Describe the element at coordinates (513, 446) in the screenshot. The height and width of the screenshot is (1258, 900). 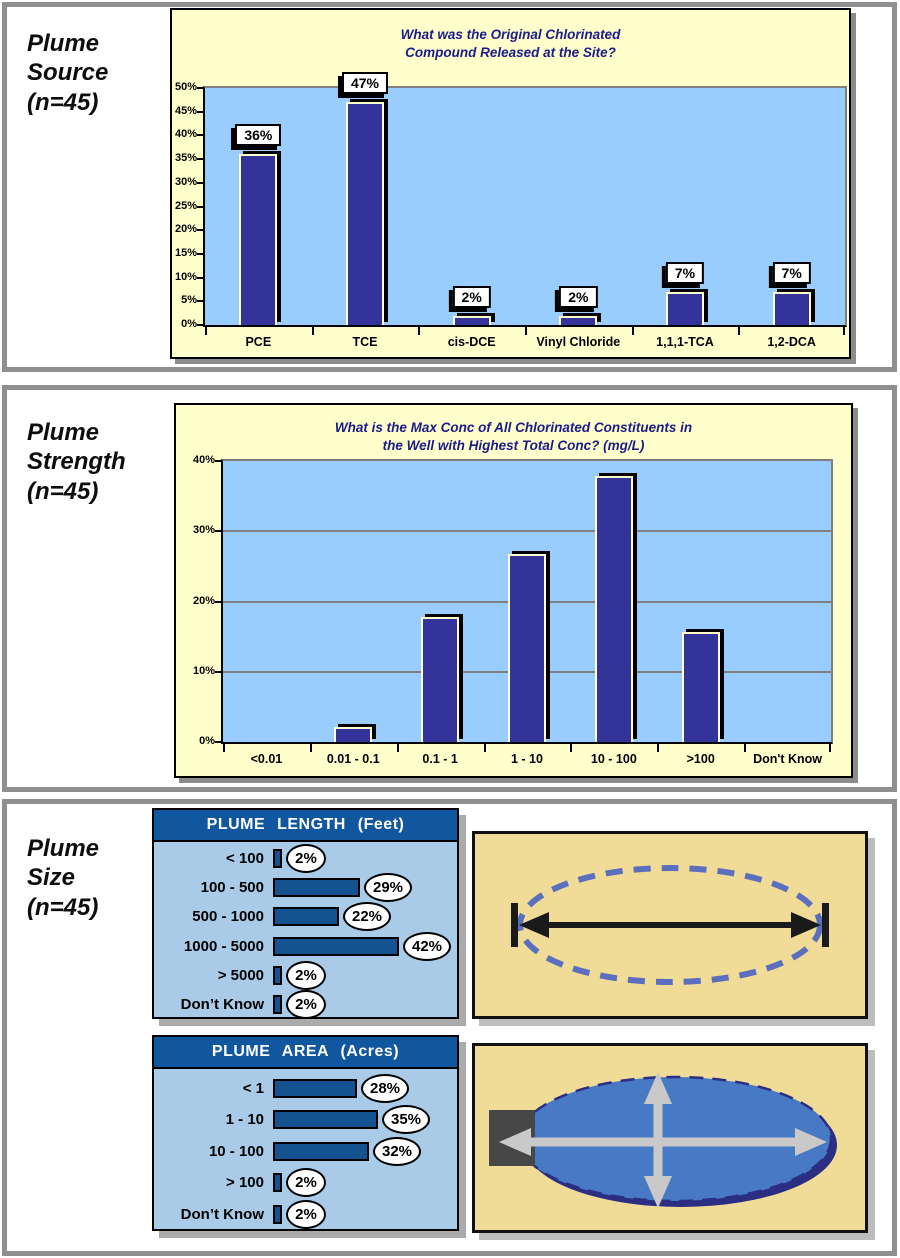
I see `chart-title-line: the Well with Highest Total Conc? (mg/L)` at that location.